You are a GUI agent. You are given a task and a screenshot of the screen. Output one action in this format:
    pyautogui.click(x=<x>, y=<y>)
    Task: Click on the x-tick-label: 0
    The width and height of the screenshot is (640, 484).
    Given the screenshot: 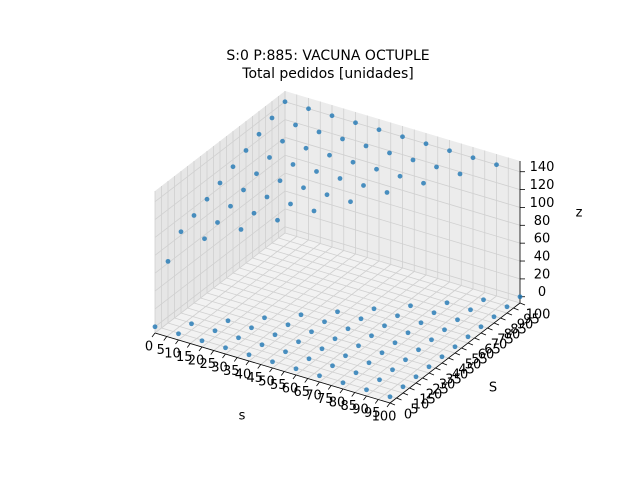 What is the action you would take?
    pyautogui.click(x=149, y=347)
    